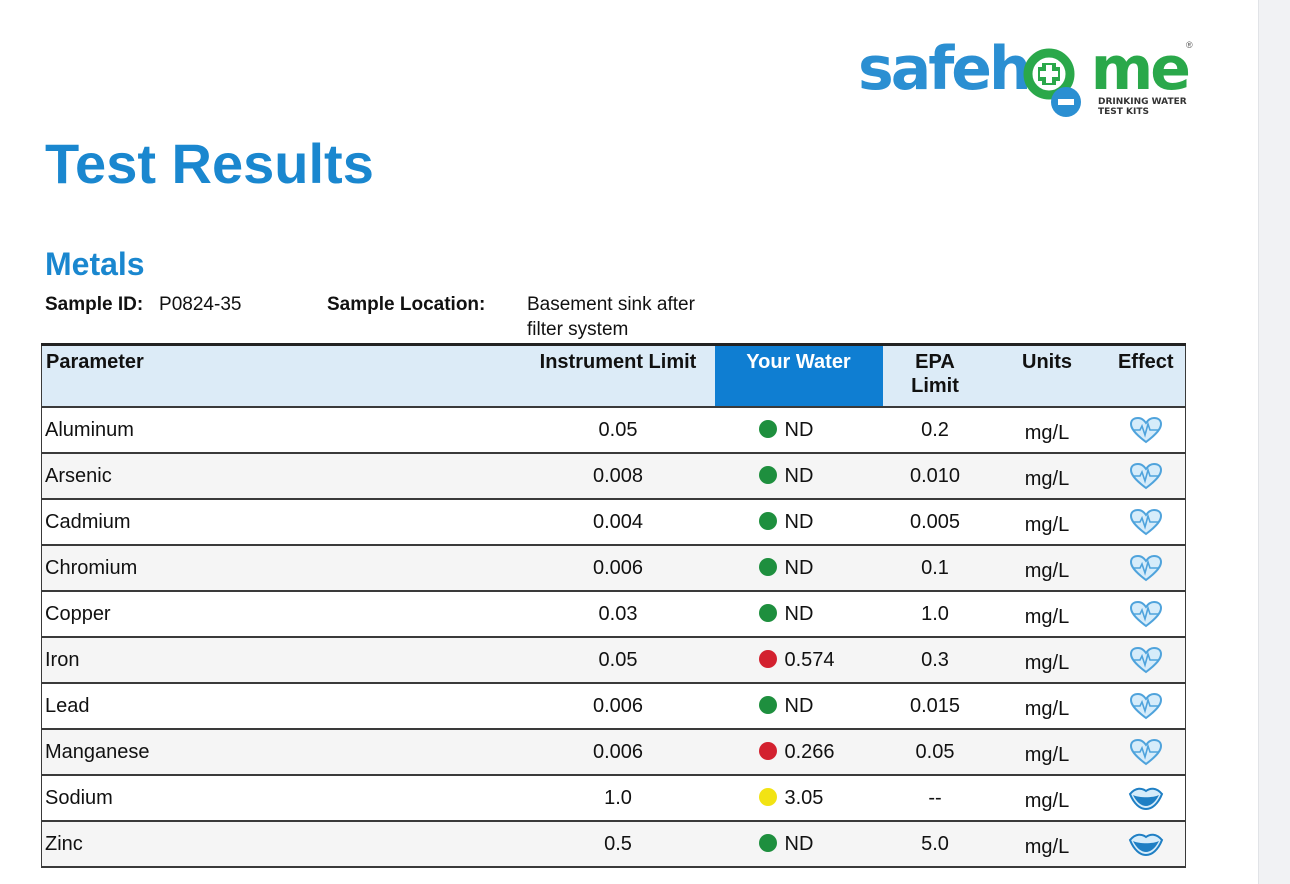  What do you see at coordinates (945, 69) in the screenshot?
I see `logo-word-before: safeh` at bounding box center [945, 69].